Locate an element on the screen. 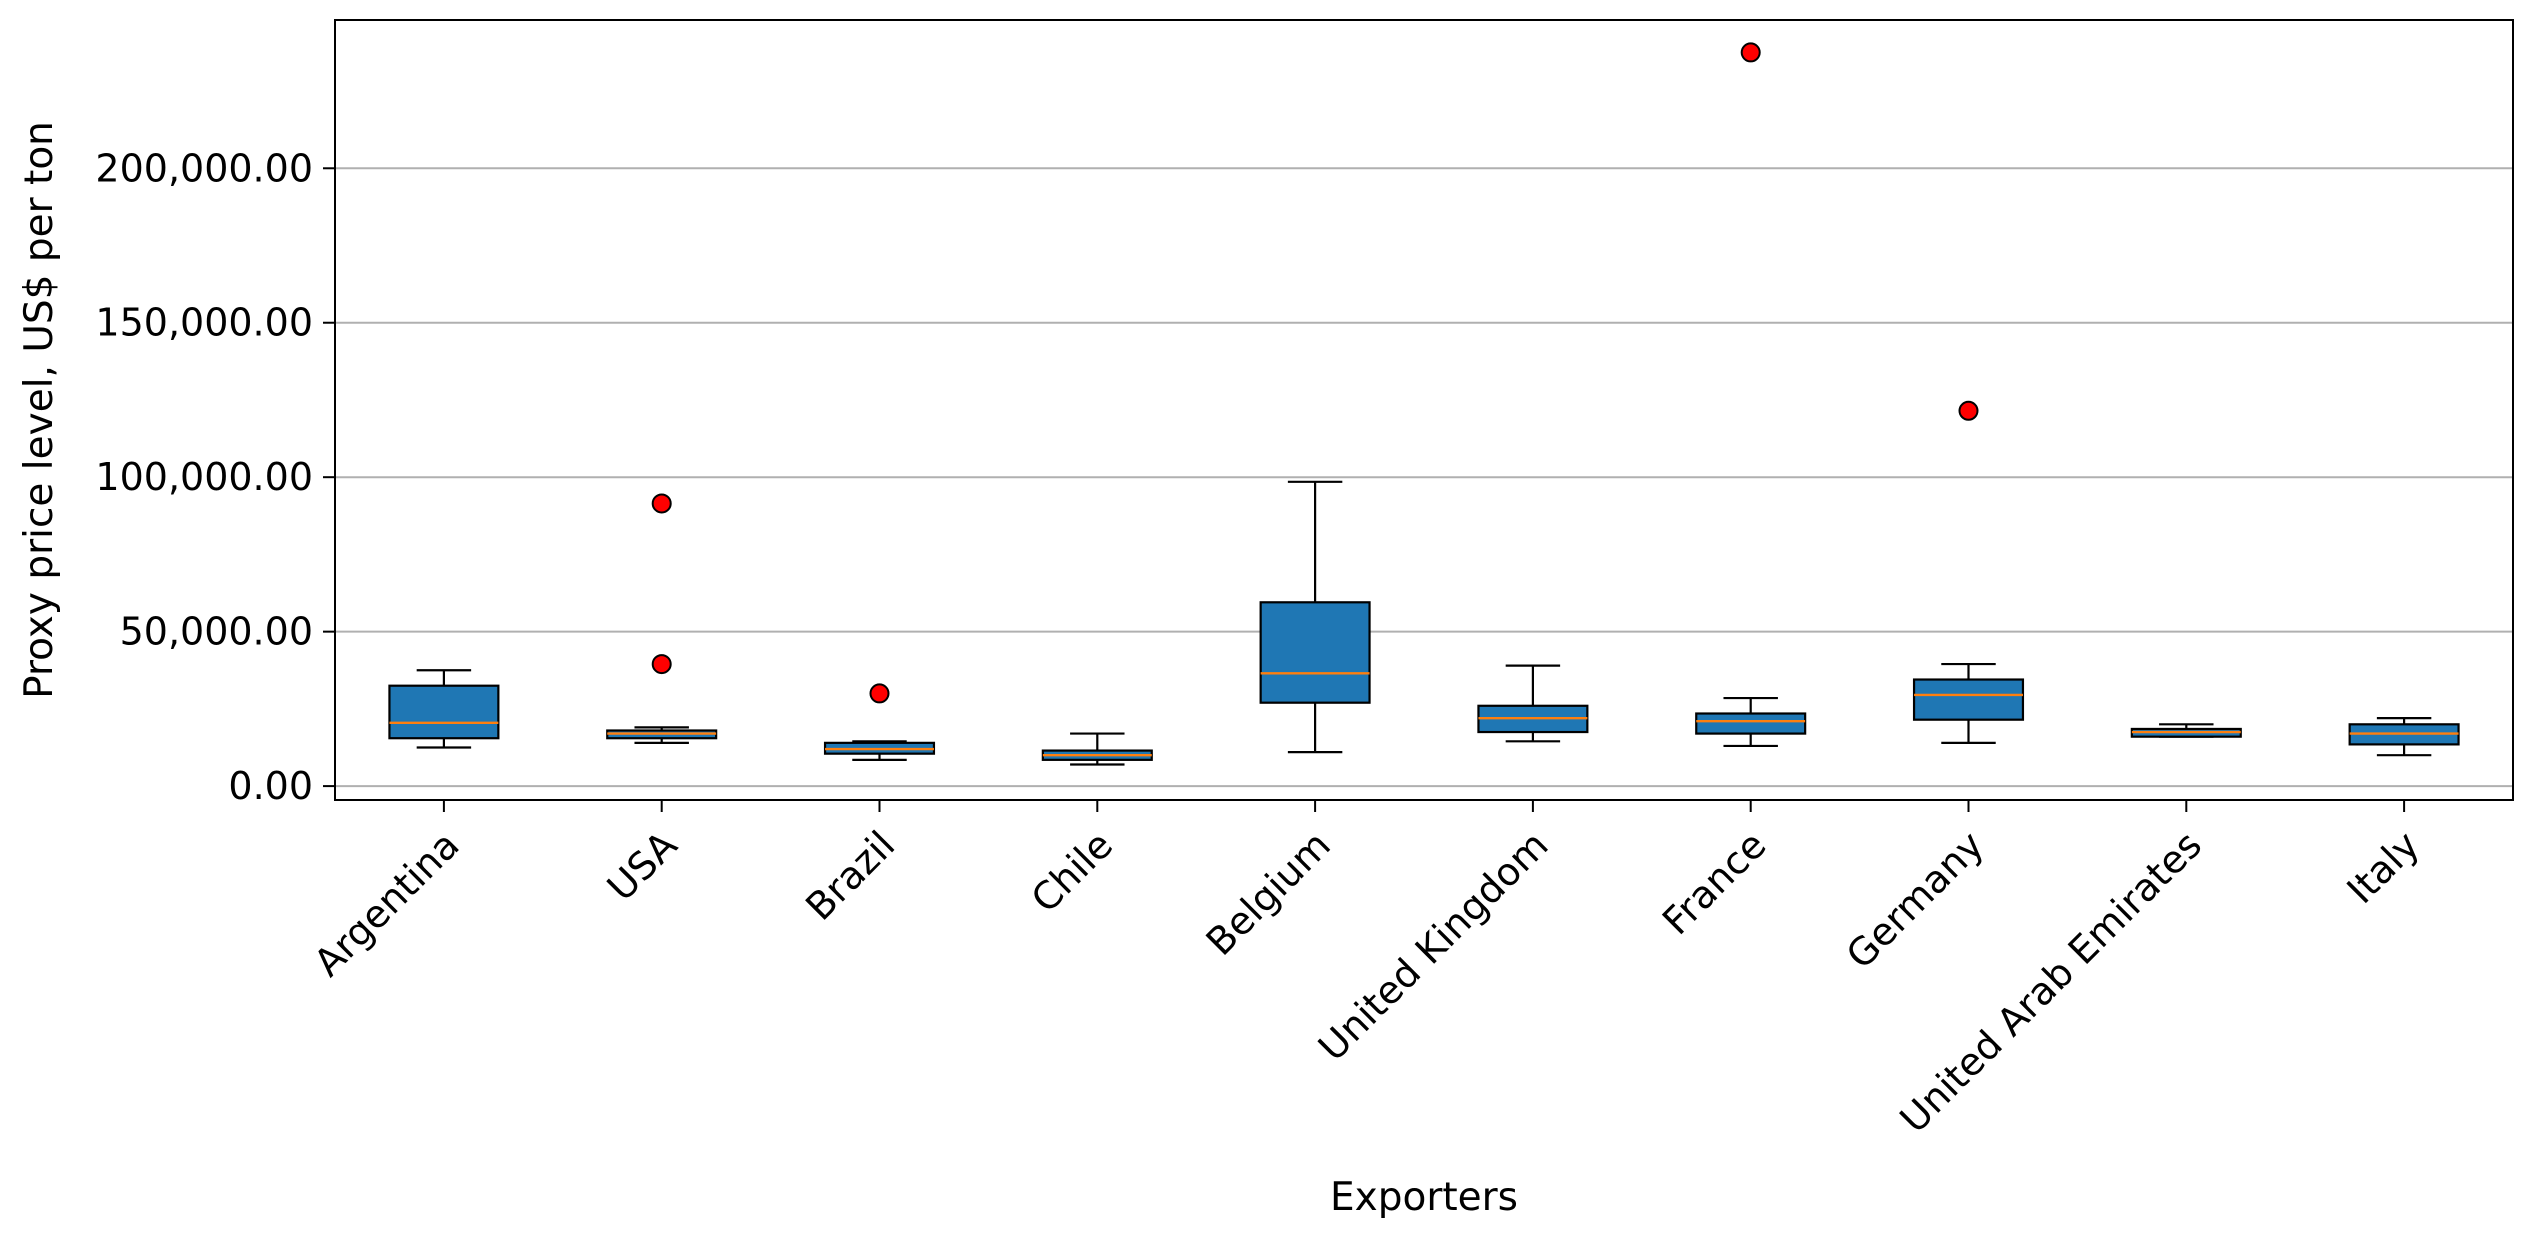 The height and width of the screenshot is (1242, 2534). x-tick-label: USA is located at coordinates (642, 866).